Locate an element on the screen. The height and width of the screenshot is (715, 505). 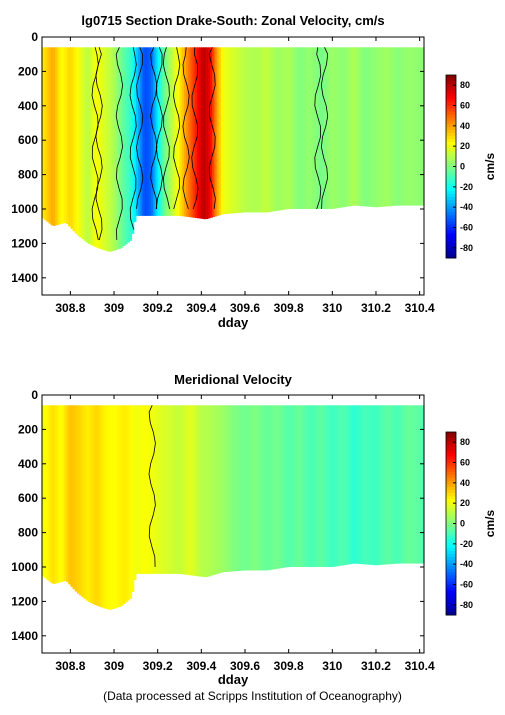
y-tick-label: 800 is located at coordinates (28, 533).